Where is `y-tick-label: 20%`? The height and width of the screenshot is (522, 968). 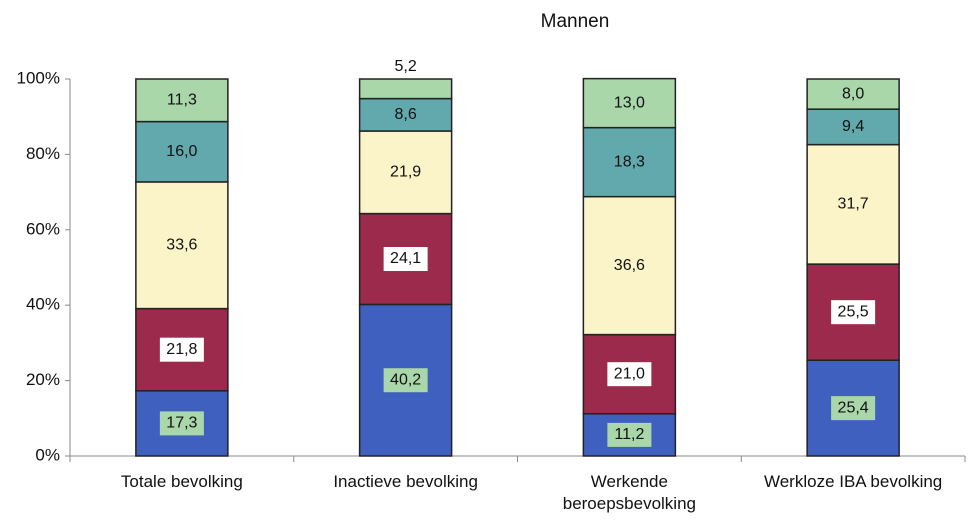 y-tick-label: 20% is located at coordinates (43, 379).